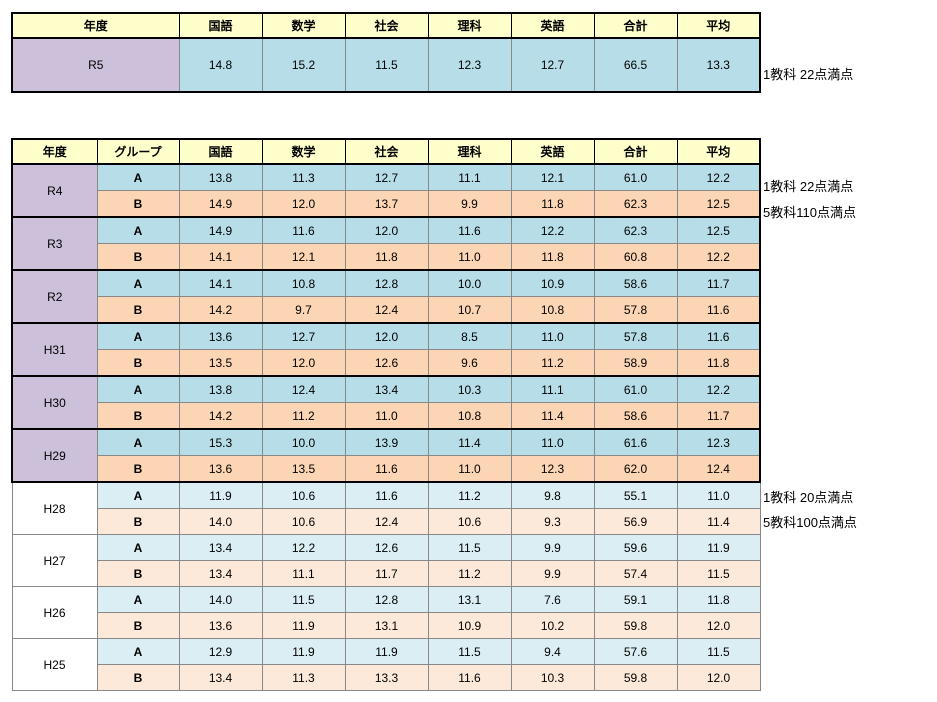 This screenshot has width=937, height=702. Describe the element at coordinates (635, 65) in the screenshot. I see `score-cell: 66.5` at that location.